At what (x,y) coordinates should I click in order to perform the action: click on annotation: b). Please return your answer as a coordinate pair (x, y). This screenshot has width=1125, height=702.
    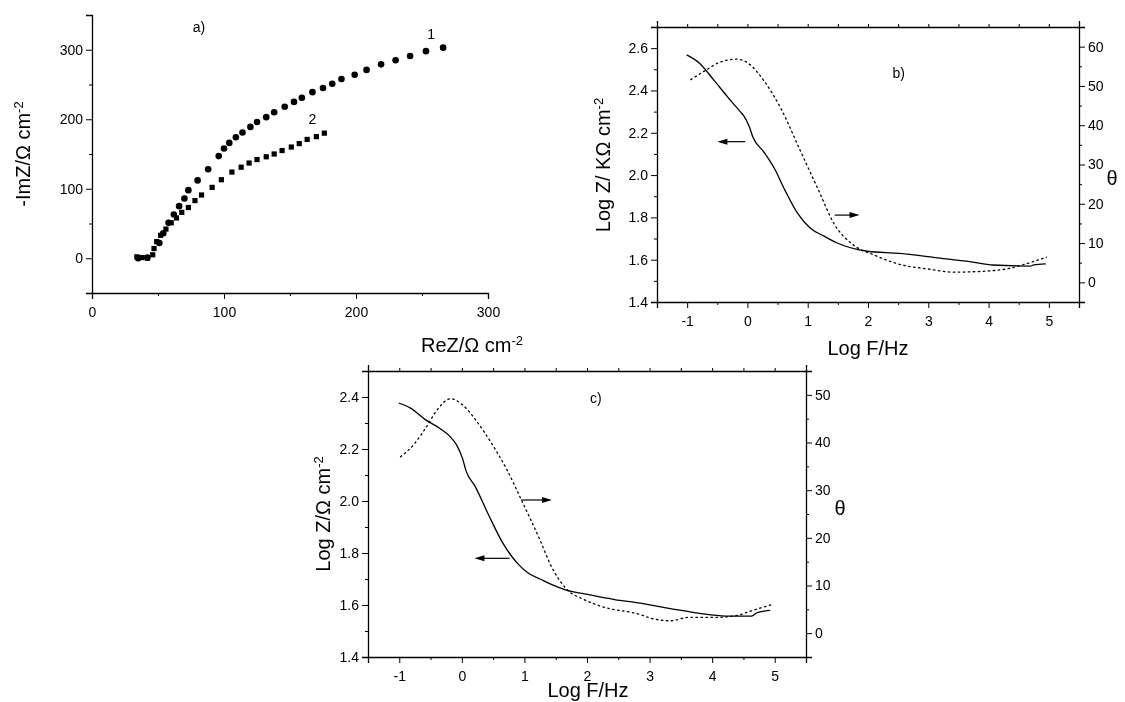
    Looking at the image, I should click on (899, 72).